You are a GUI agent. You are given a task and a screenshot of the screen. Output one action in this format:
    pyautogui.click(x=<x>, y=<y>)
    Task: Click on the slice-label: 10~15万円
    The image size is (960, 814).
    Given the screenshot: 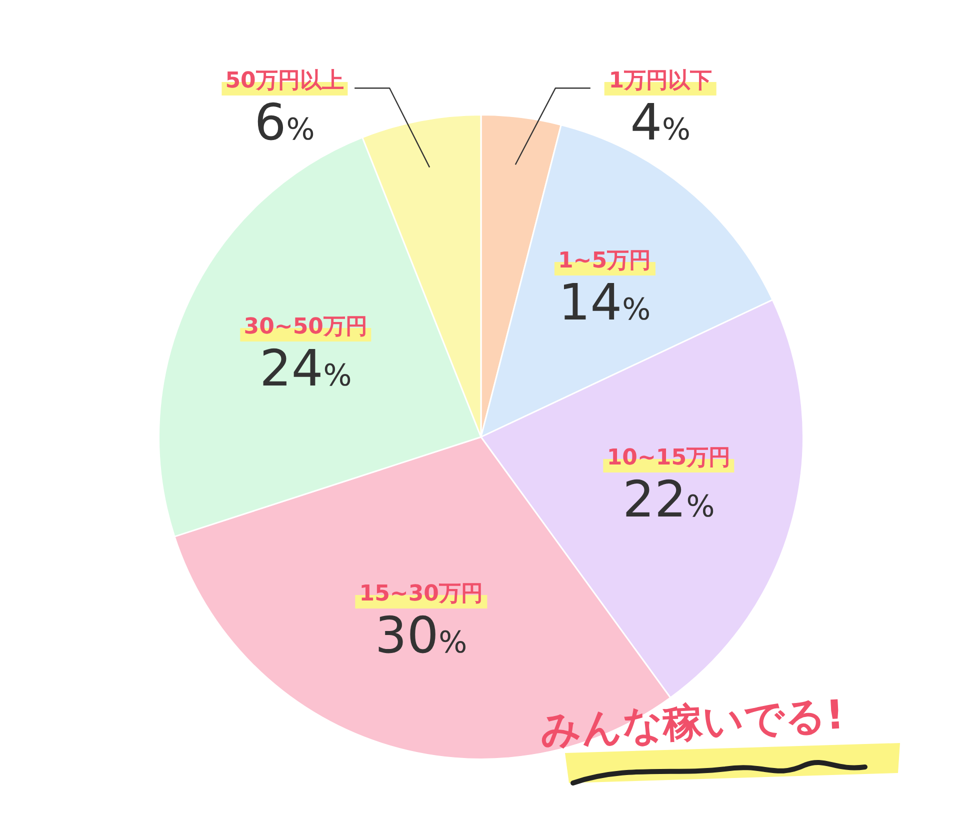 What is the action you would take?
    pyautogui.click(x=668, y=457)
    